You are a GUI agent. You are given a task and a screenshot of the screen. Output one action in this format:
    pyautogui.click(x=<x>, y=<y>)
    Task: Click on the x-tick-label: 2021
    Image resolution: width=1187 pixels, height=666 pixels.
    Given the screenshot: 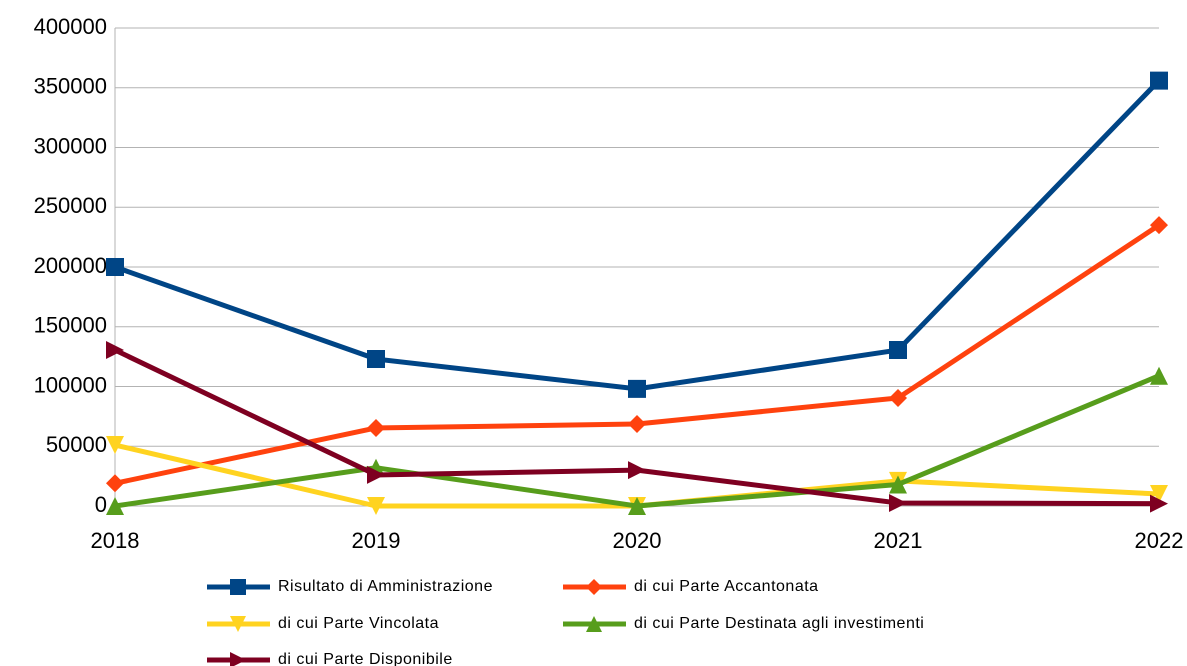 What is the action you would take?
    pyautogui.click(x=898, y=540)
    